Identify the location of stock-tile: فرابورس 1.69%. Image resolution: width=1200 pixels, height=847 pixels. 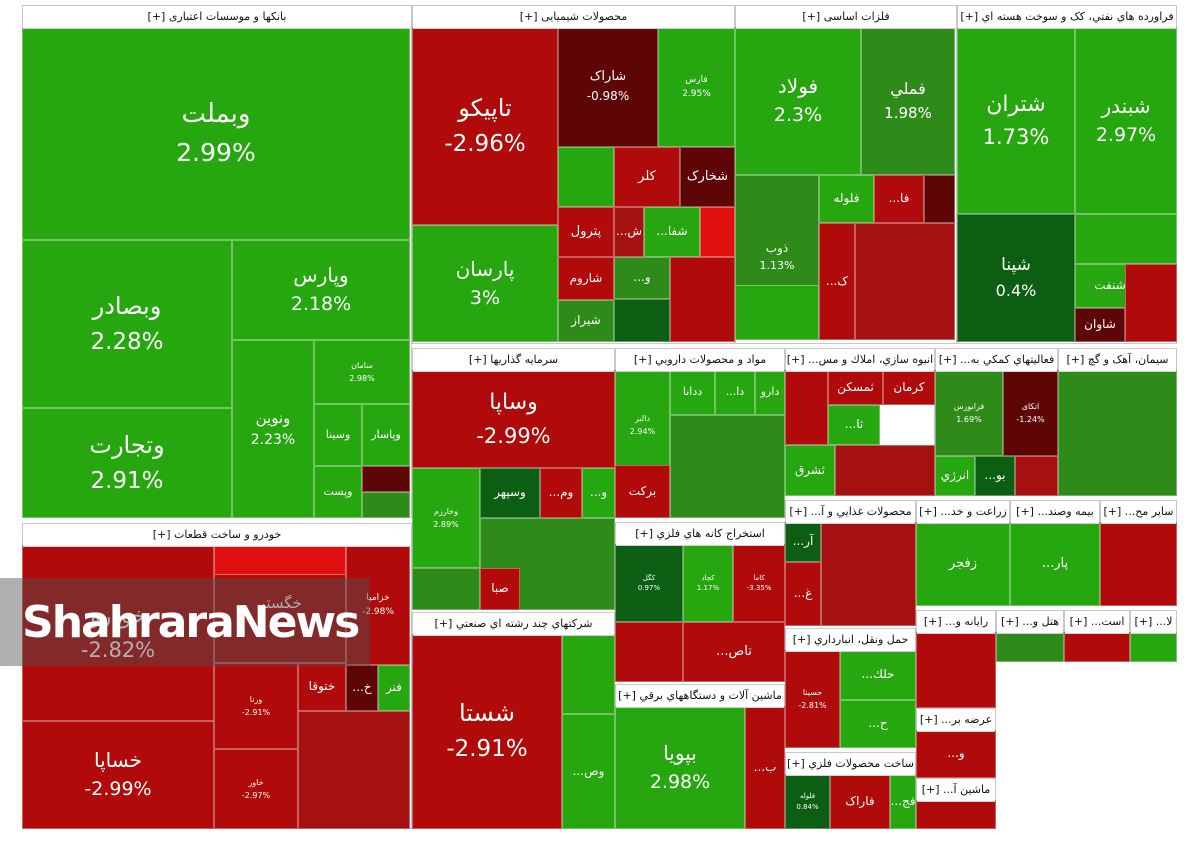
(969, 413).